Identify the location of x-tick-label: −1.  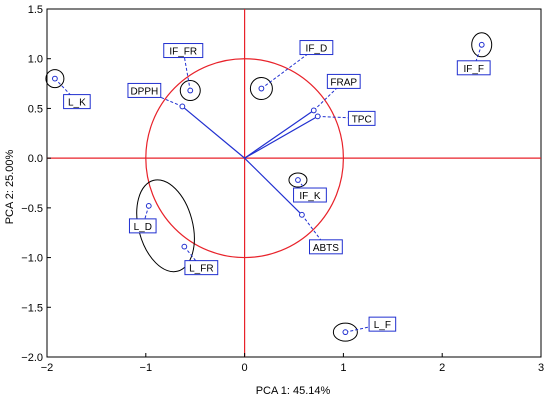
(146, 368).